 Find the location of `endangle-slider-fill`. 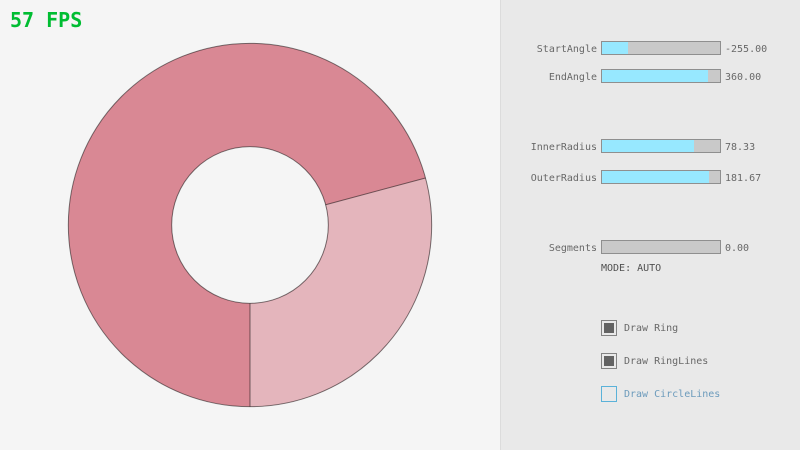

endangle-slider-fill is located at coordinates (655, 76).